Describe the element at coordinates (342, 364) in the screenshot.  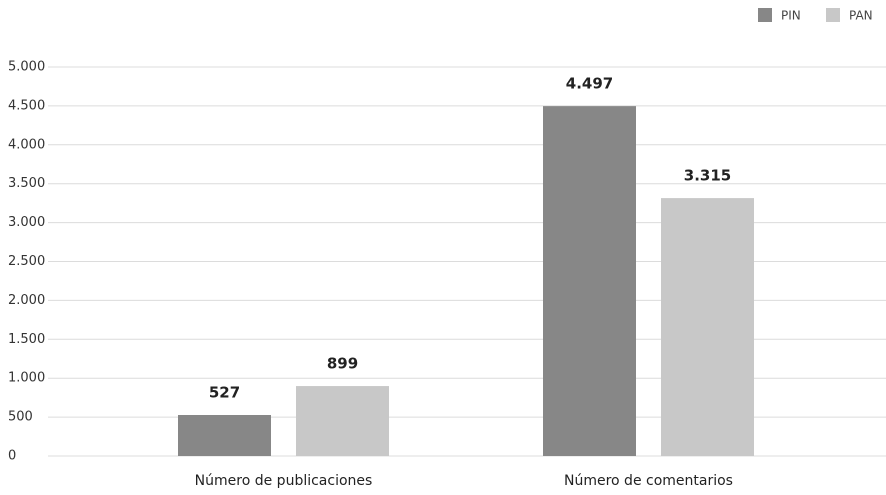
I see `value-label: 899` at that location.